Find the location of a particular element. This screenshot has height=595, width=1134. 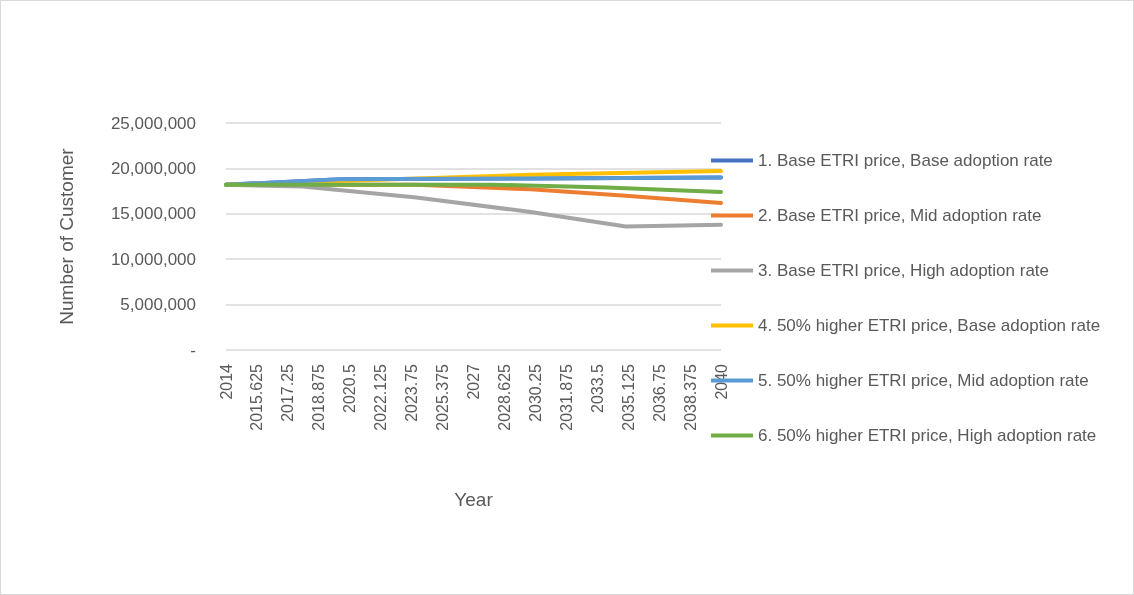

legend-label: 4. 50% higher ETRI price, Base adoption rate is located at coordinates (929, 325).